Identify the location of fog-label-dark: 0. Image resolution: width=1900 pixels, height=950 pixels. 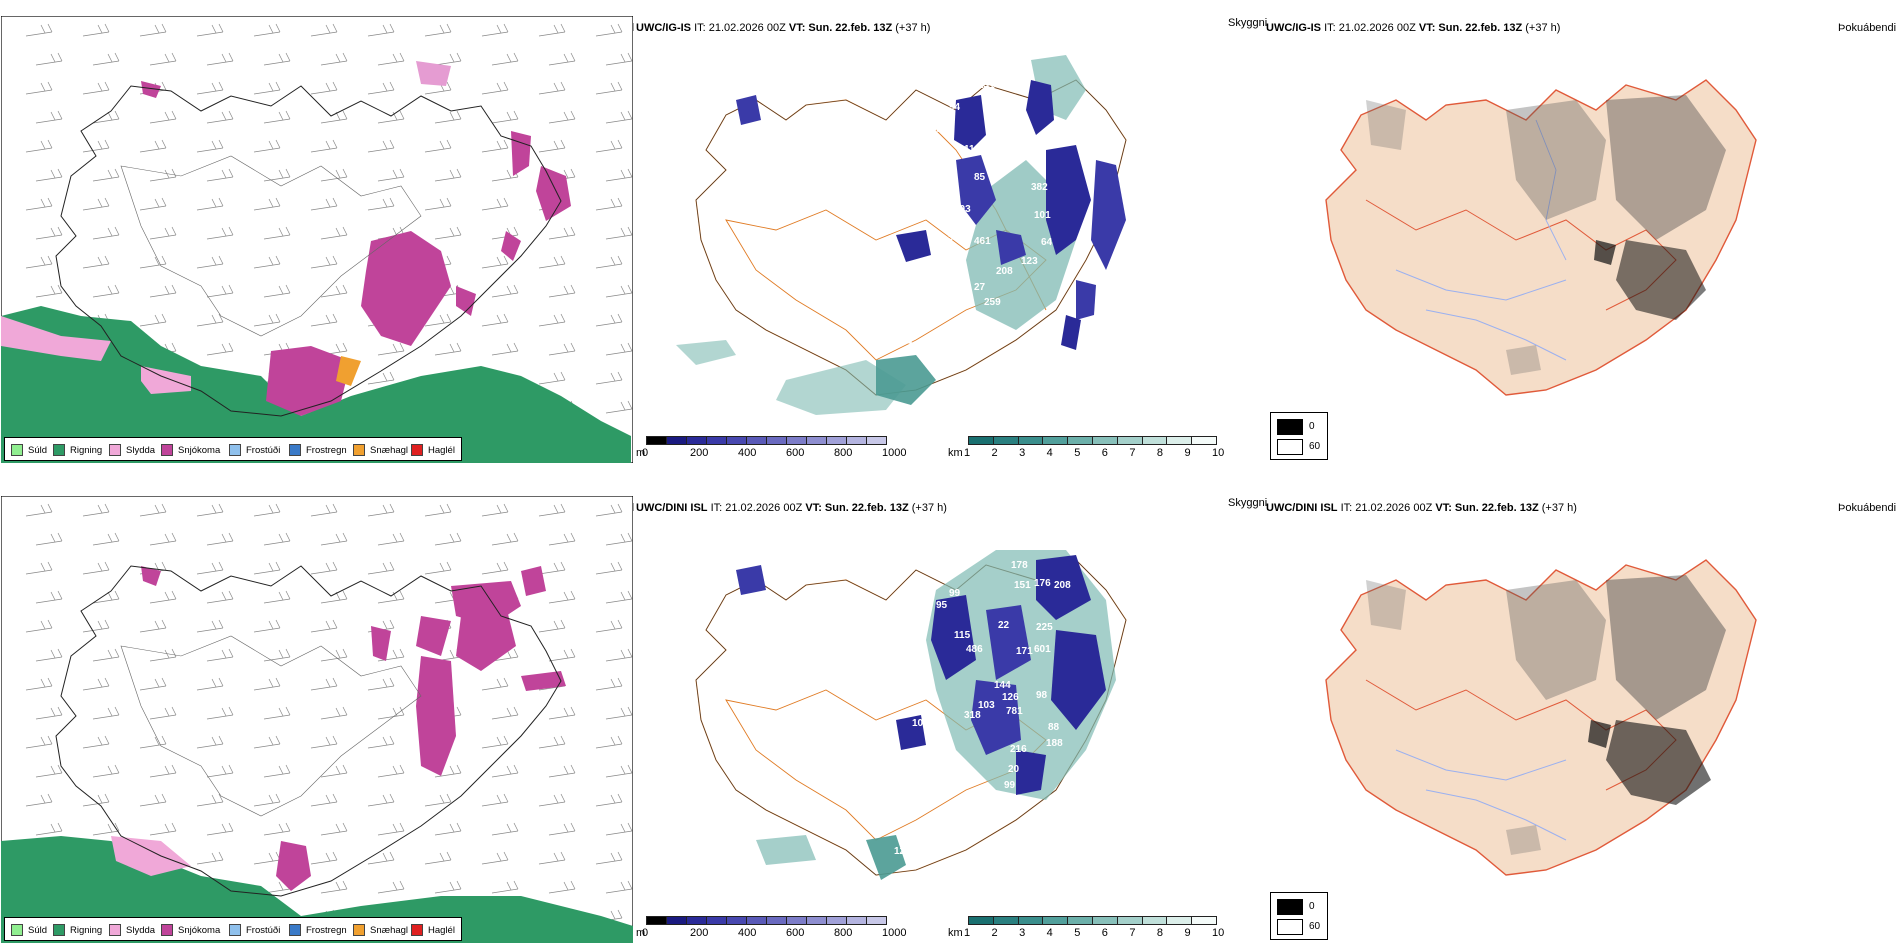
(1312, 906).